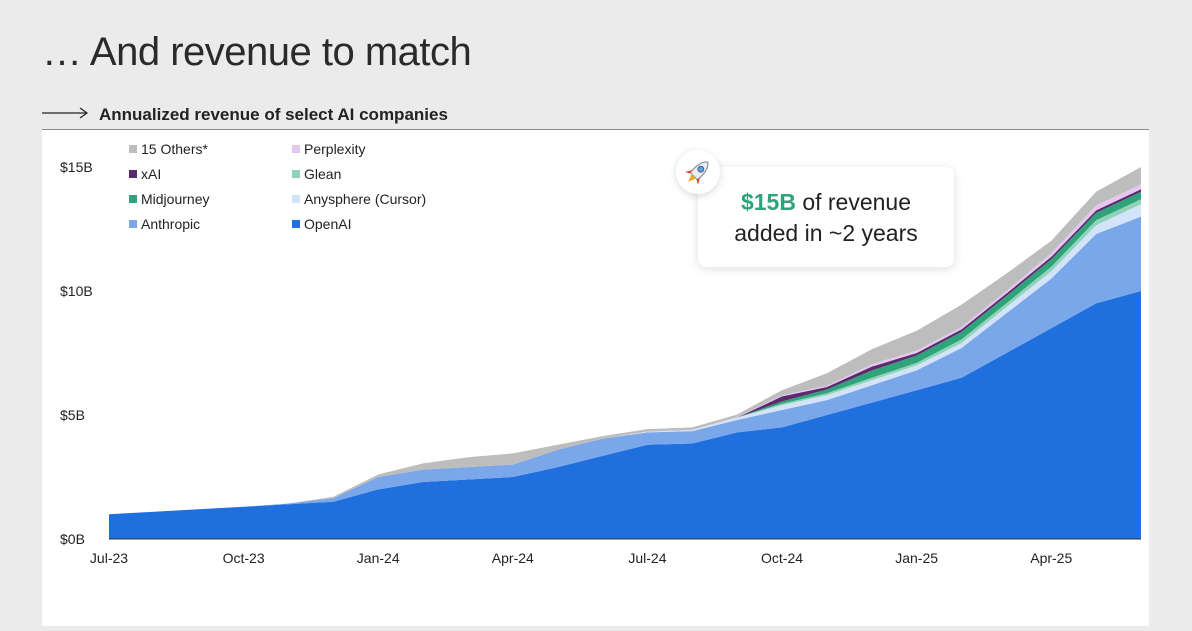 The image size is (1192, 631). What do you see at coordinates (257, 52) in the screenshot?
I see `page-title: … And revenue to match` at bounding box center [257, 52].